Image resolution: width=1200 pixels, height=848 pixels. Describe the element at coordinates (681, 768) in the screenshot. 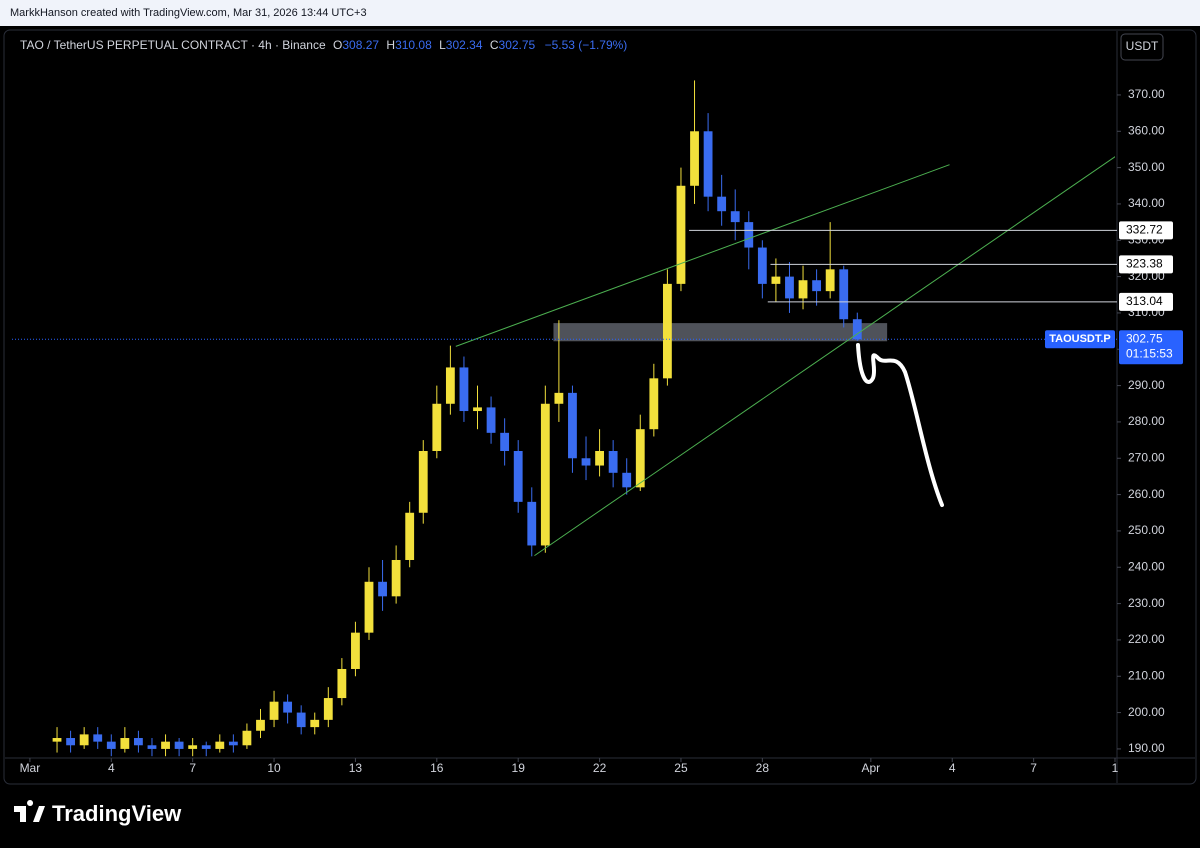

I see `x-tick-label: 25` at that location.